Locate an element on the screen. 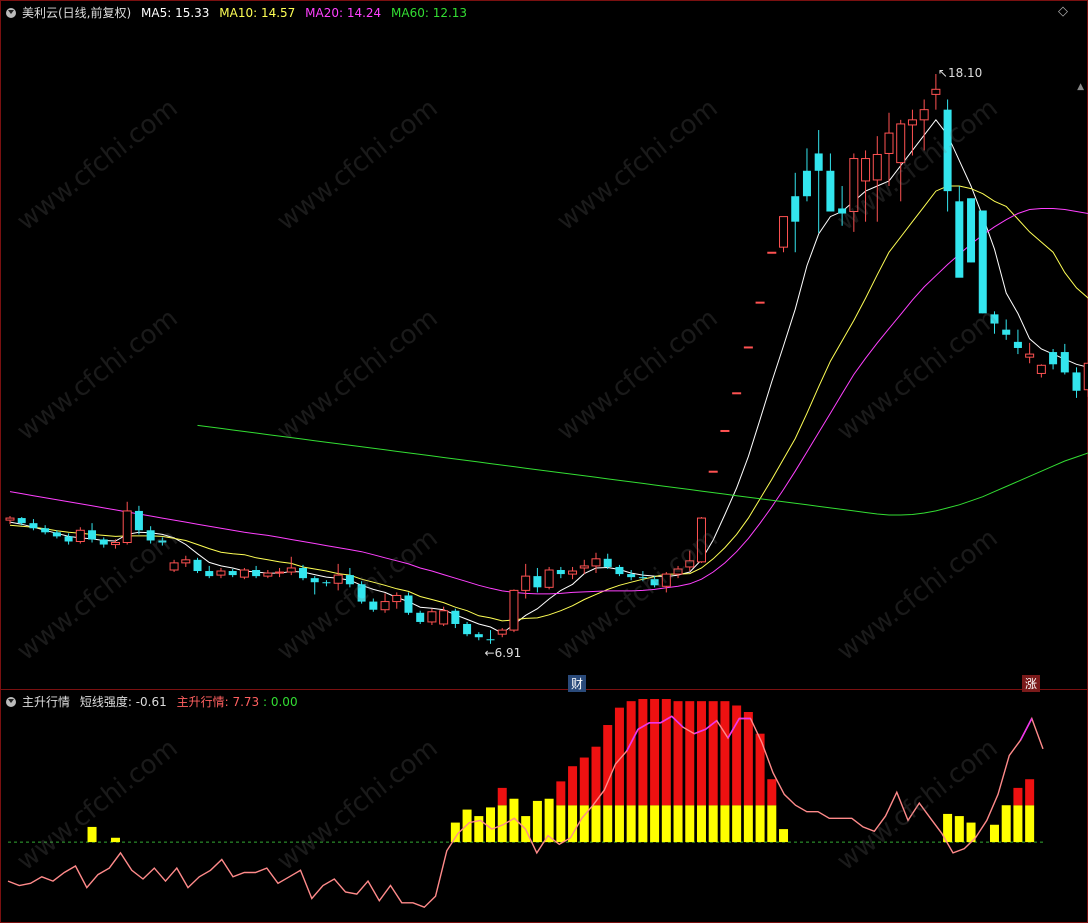  diamond-icon: ◇ is located at coordinates (1063, 11).